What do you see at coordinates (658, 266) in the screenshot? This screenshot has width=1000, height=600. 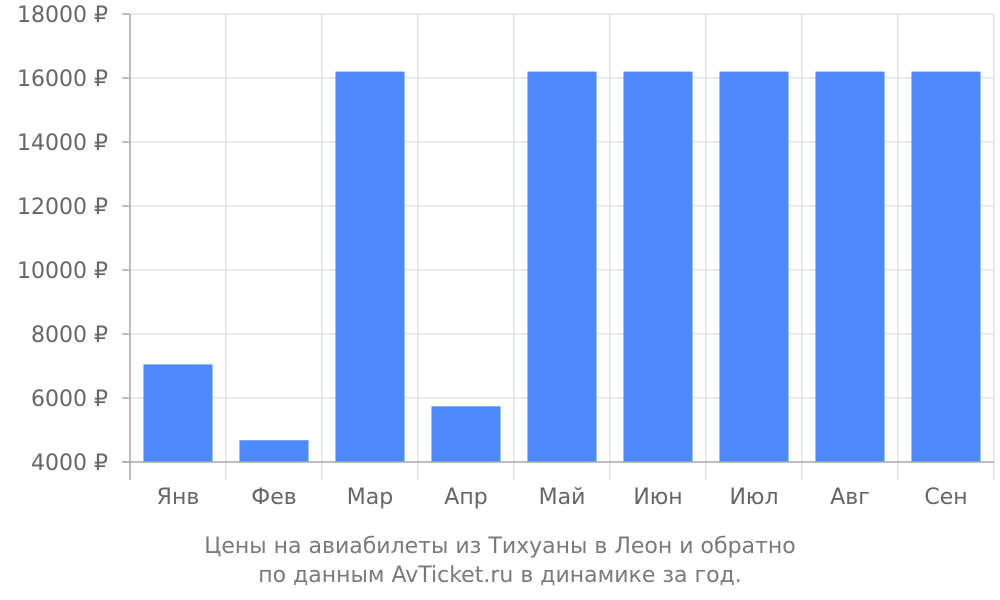 I see `bar-Июн` at bounding box center [658, 266].